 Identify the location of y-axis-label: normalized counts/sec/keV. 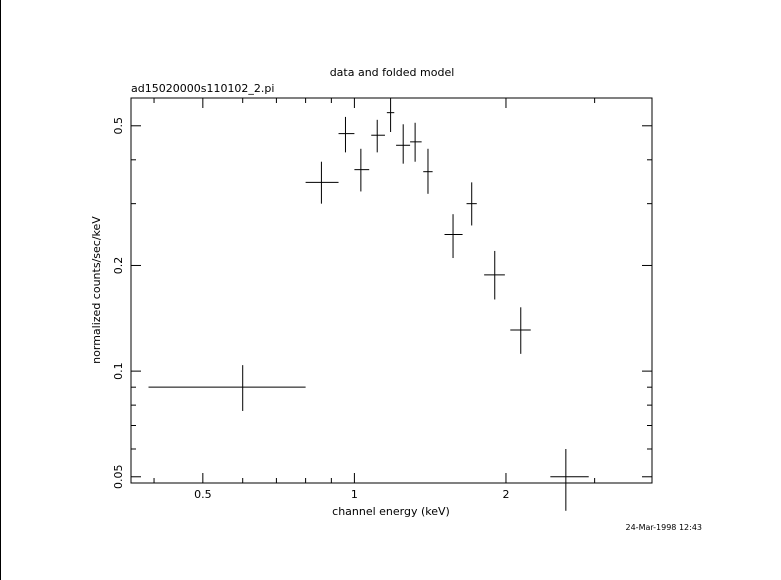
(96, 290).